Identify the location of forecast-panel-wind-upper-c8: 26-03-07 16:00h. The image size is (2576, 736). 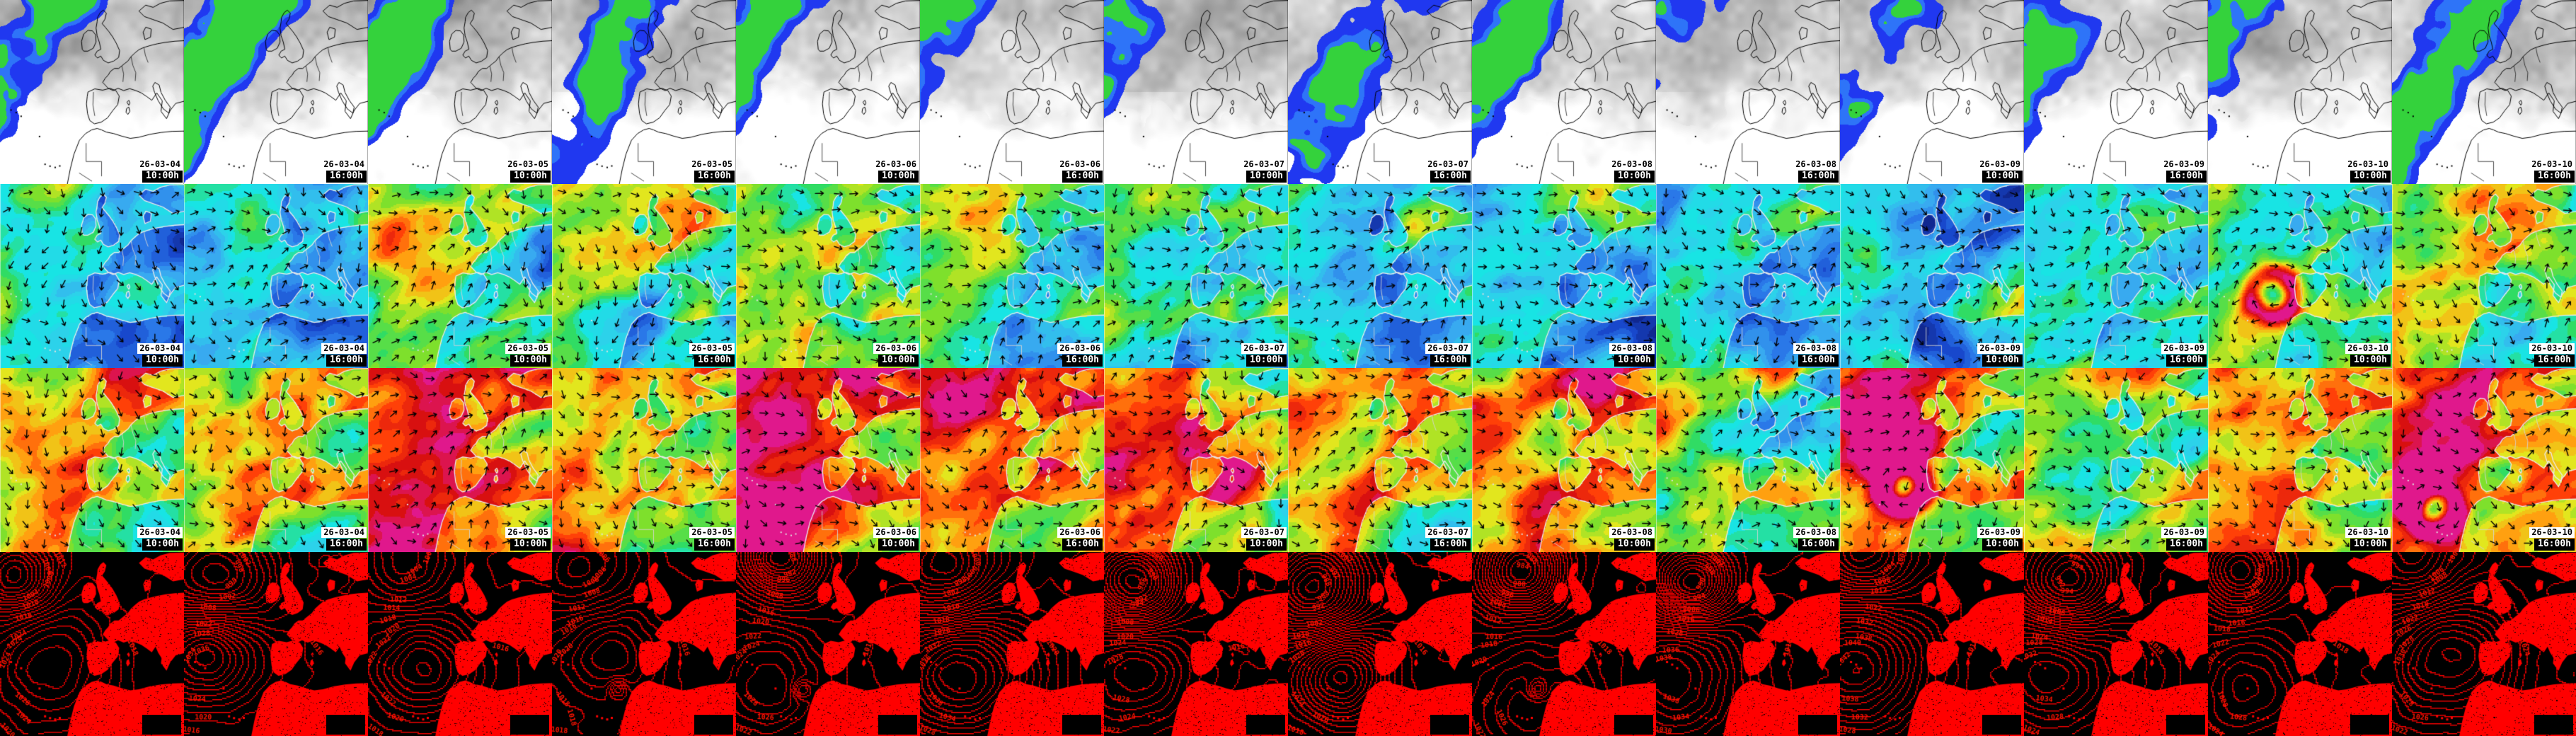
(1380, 460).